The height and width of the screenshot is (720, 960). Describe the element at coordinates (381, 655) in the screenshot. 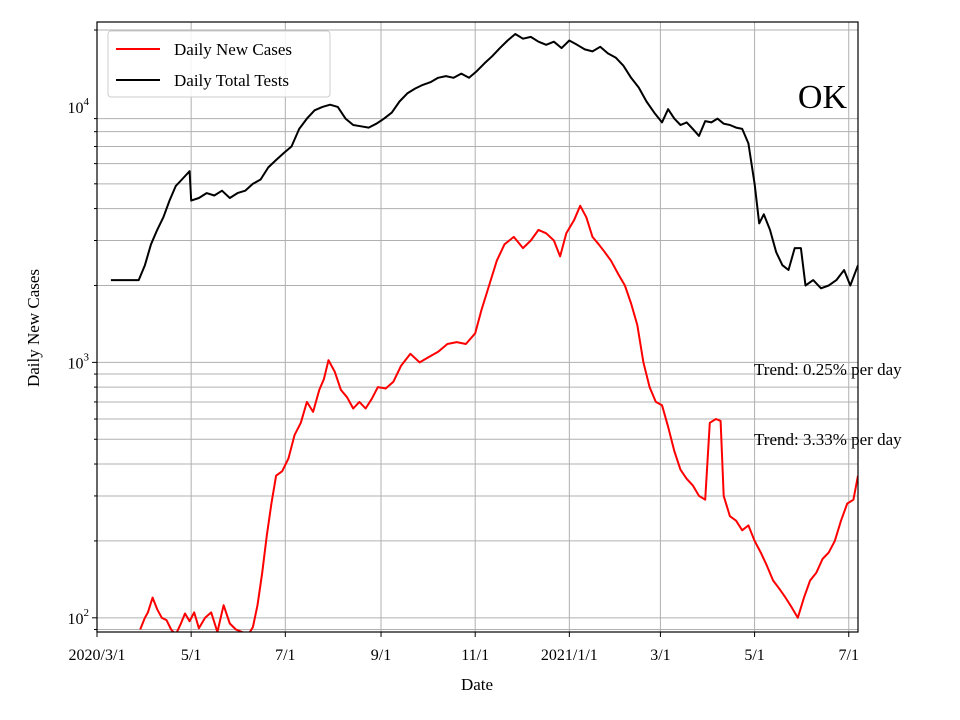

I see `x-tick-label: 9/1` at that location.